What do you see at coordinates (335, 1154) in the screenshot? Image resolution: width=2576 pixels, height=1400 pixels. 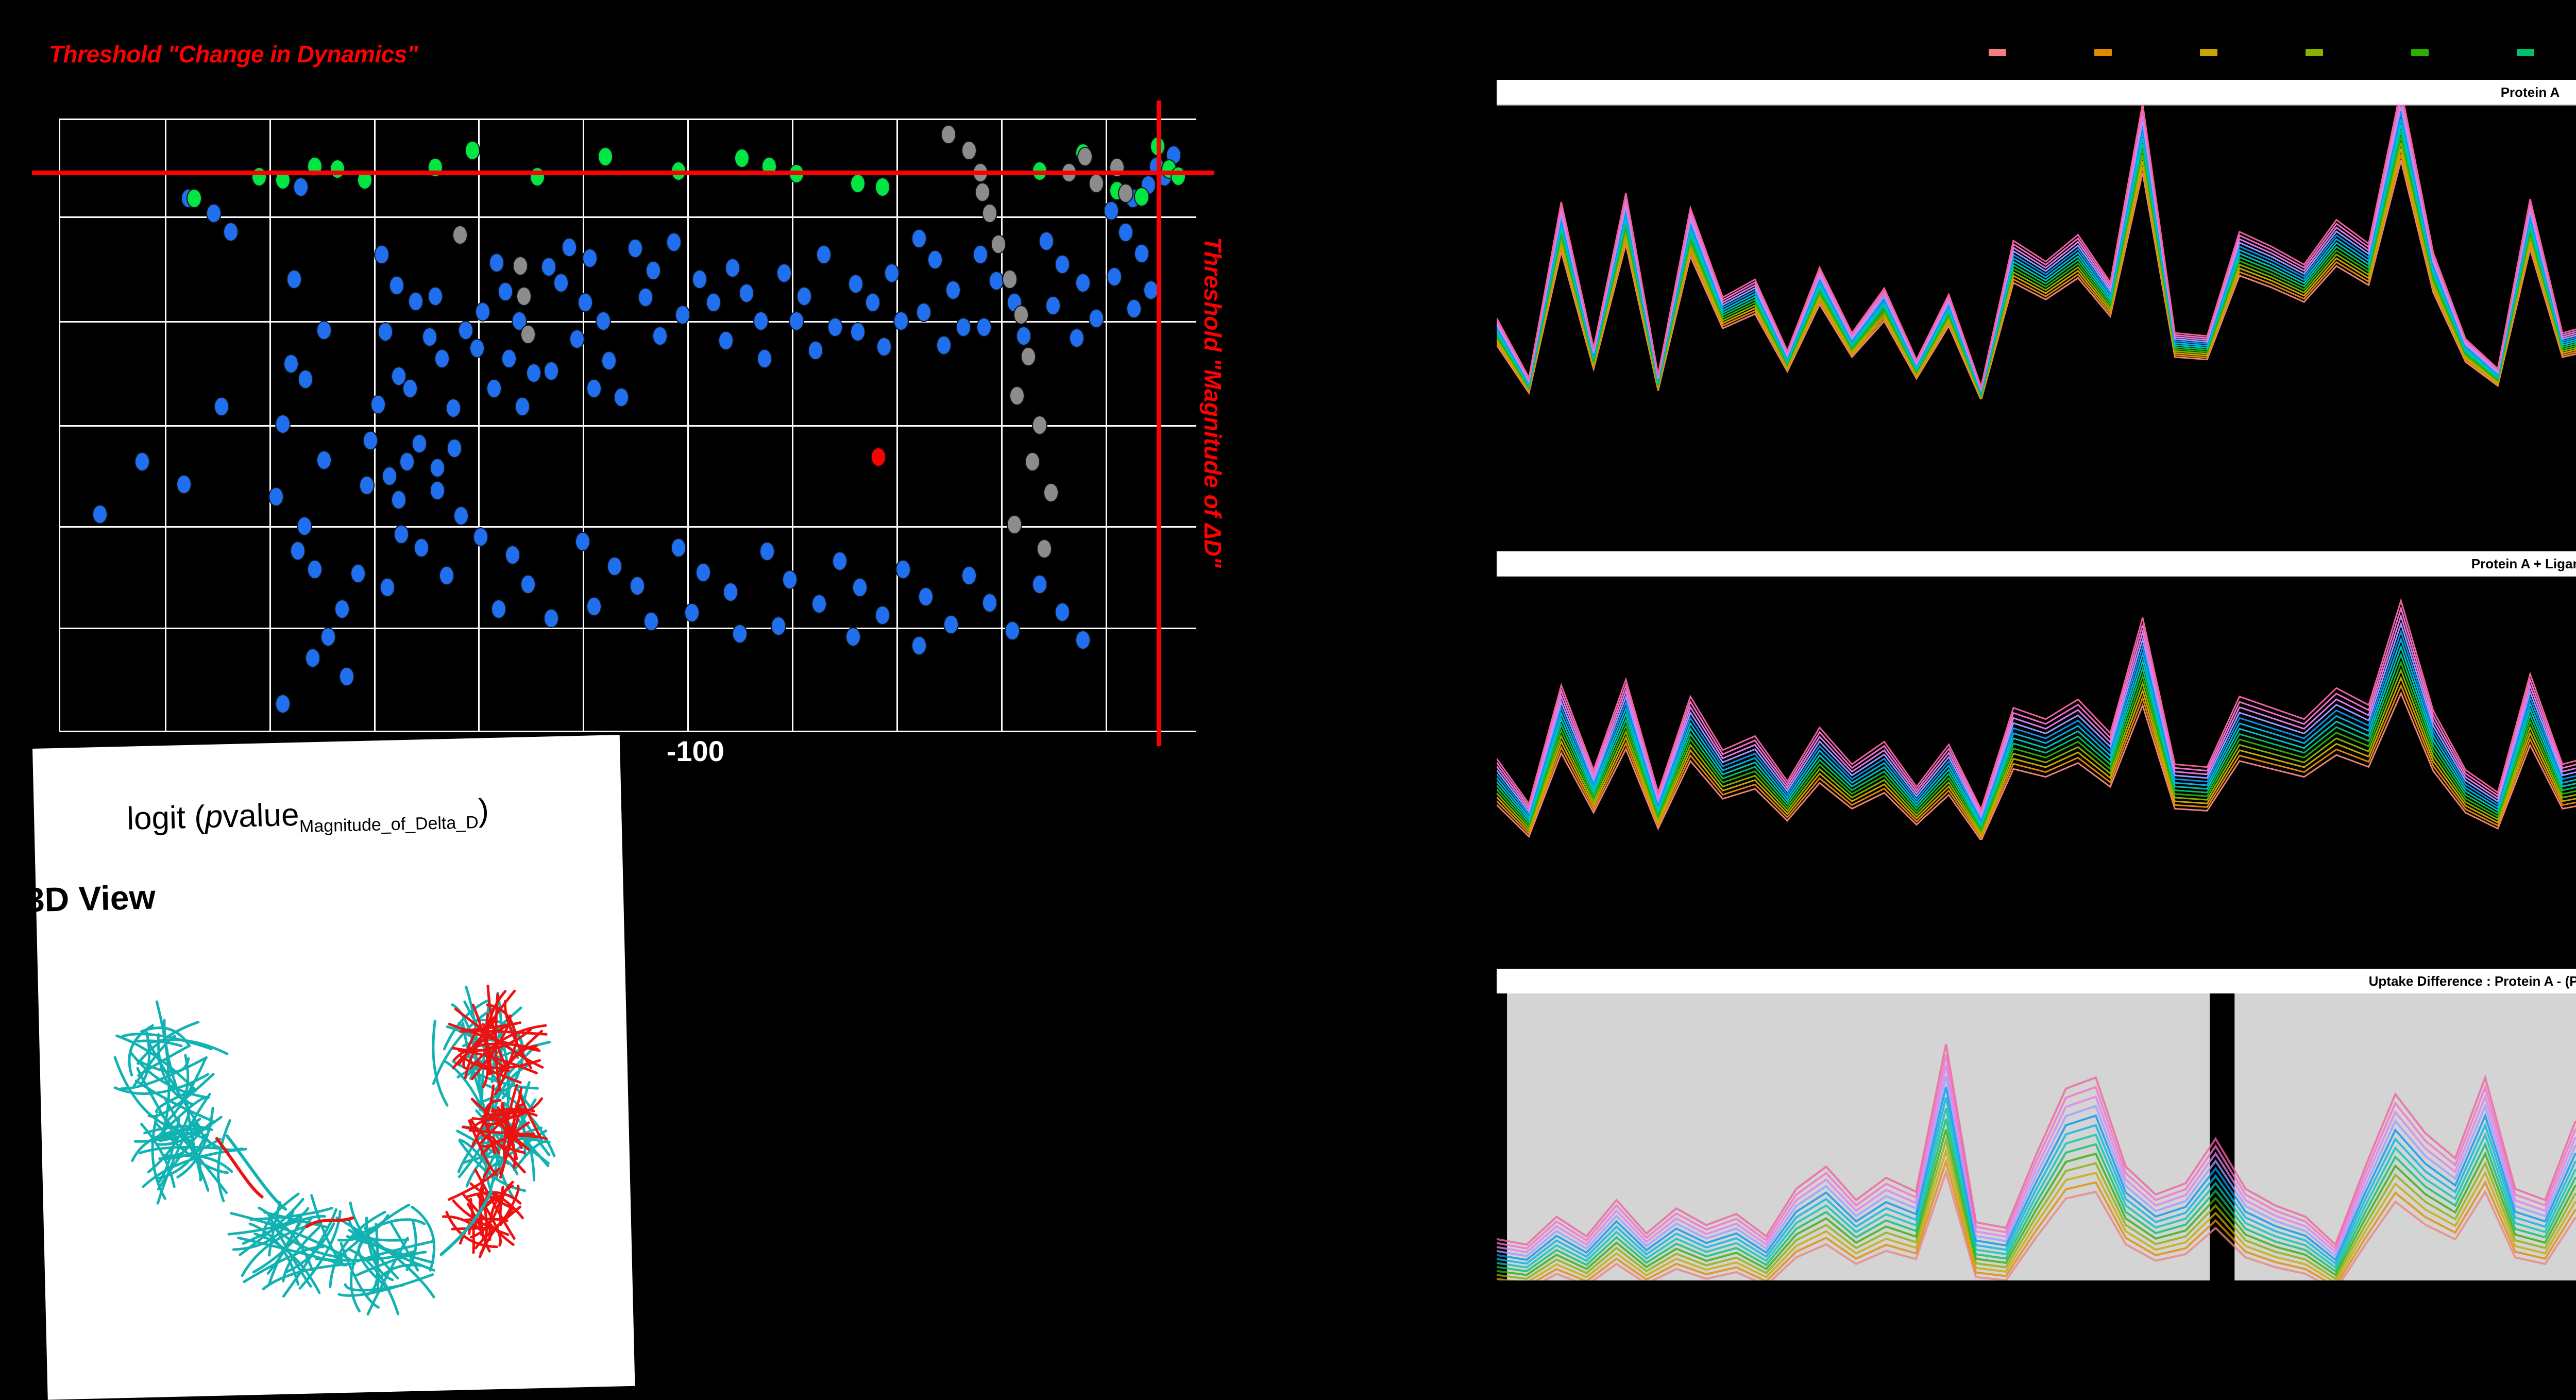 I see `protein-ribbon-diagram` at bounding box center [335, 1154].